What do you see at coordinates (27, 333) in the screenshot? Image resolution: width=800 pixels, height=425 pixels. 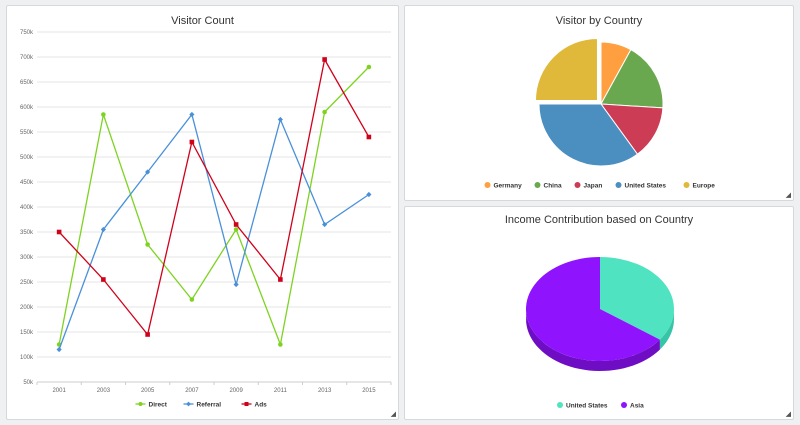 I see `y-tick-label: 150k` at bounding box center [27, 333].